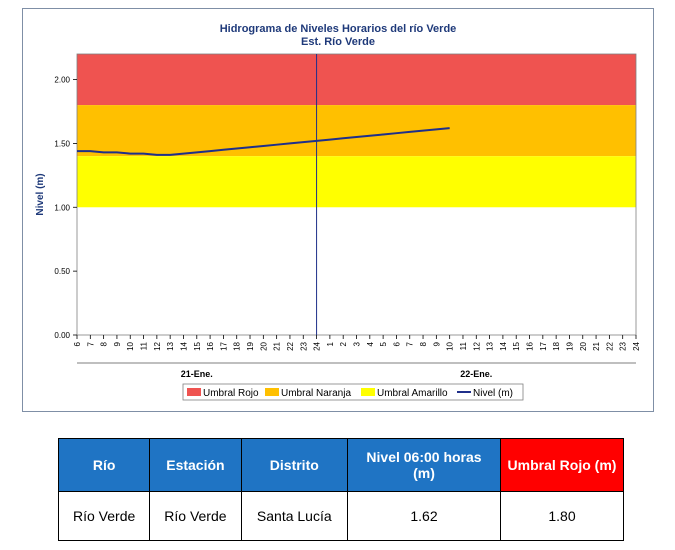 The width and height of the screenshot is (675, 550). What do you see at coordinates (277, 345) in the screenshot?
I see `x-tick-label-15: 21` at bounding box center [277, 345].